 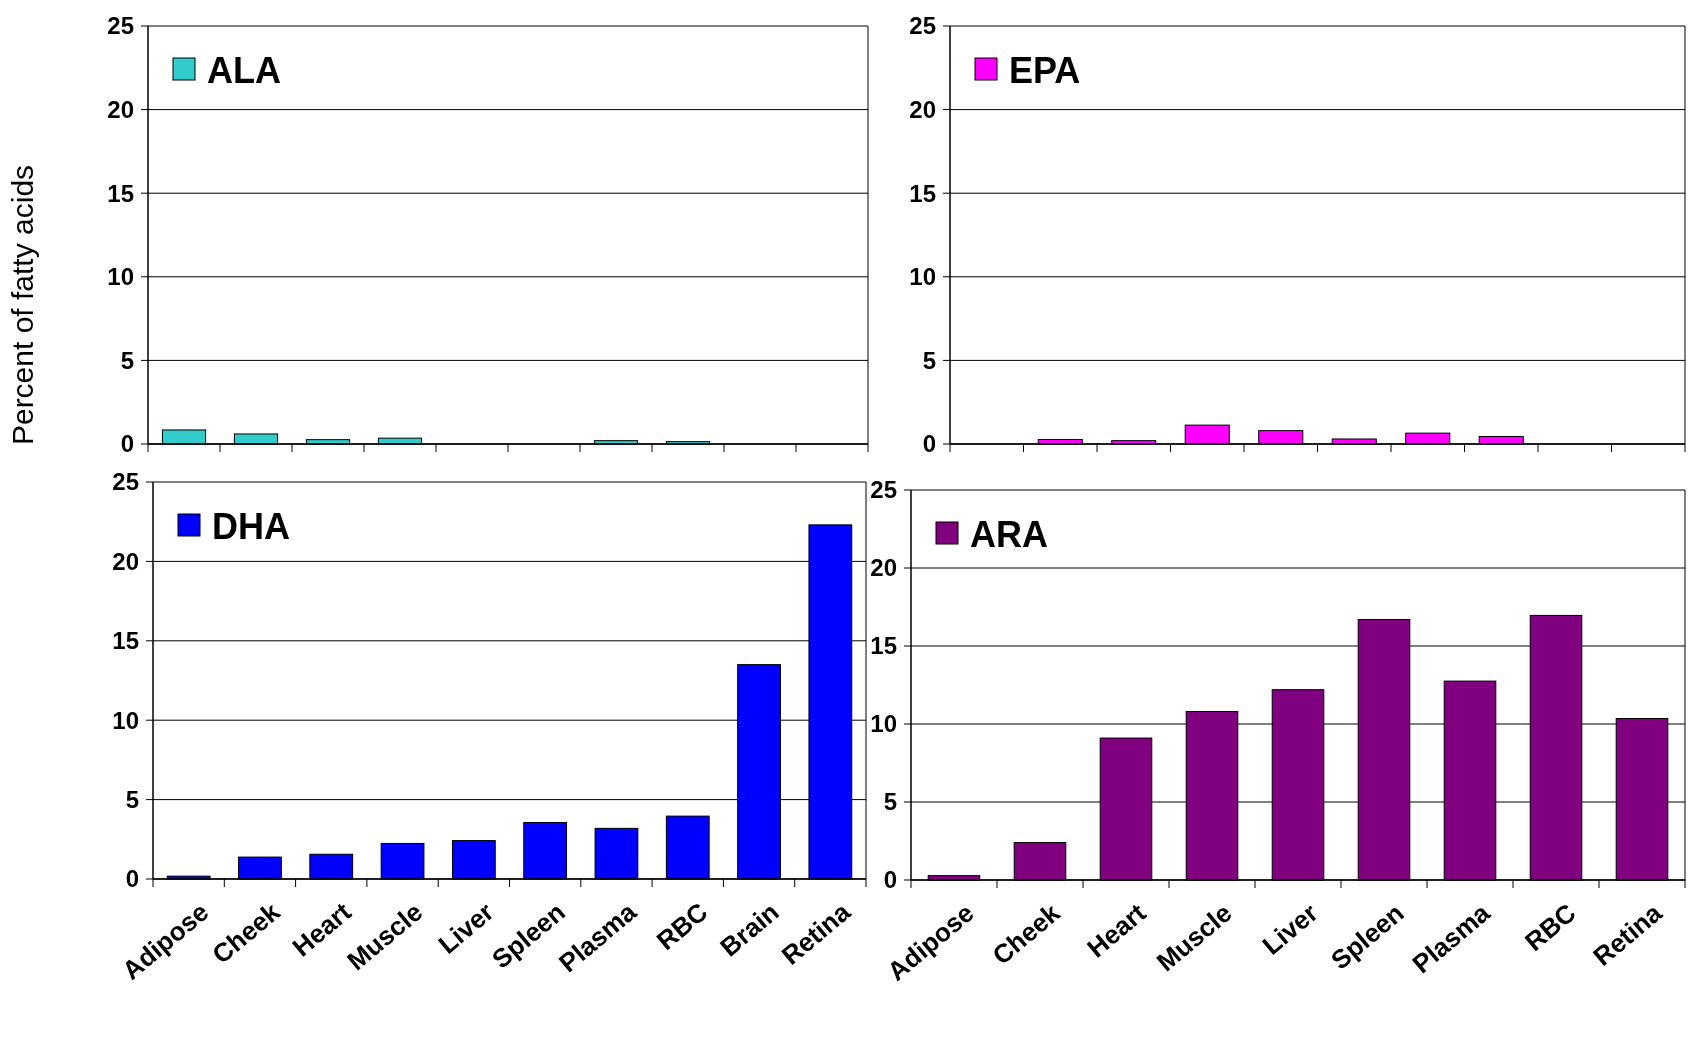 I want to click on legend-label: EPA, so click(x=1045, y=70).